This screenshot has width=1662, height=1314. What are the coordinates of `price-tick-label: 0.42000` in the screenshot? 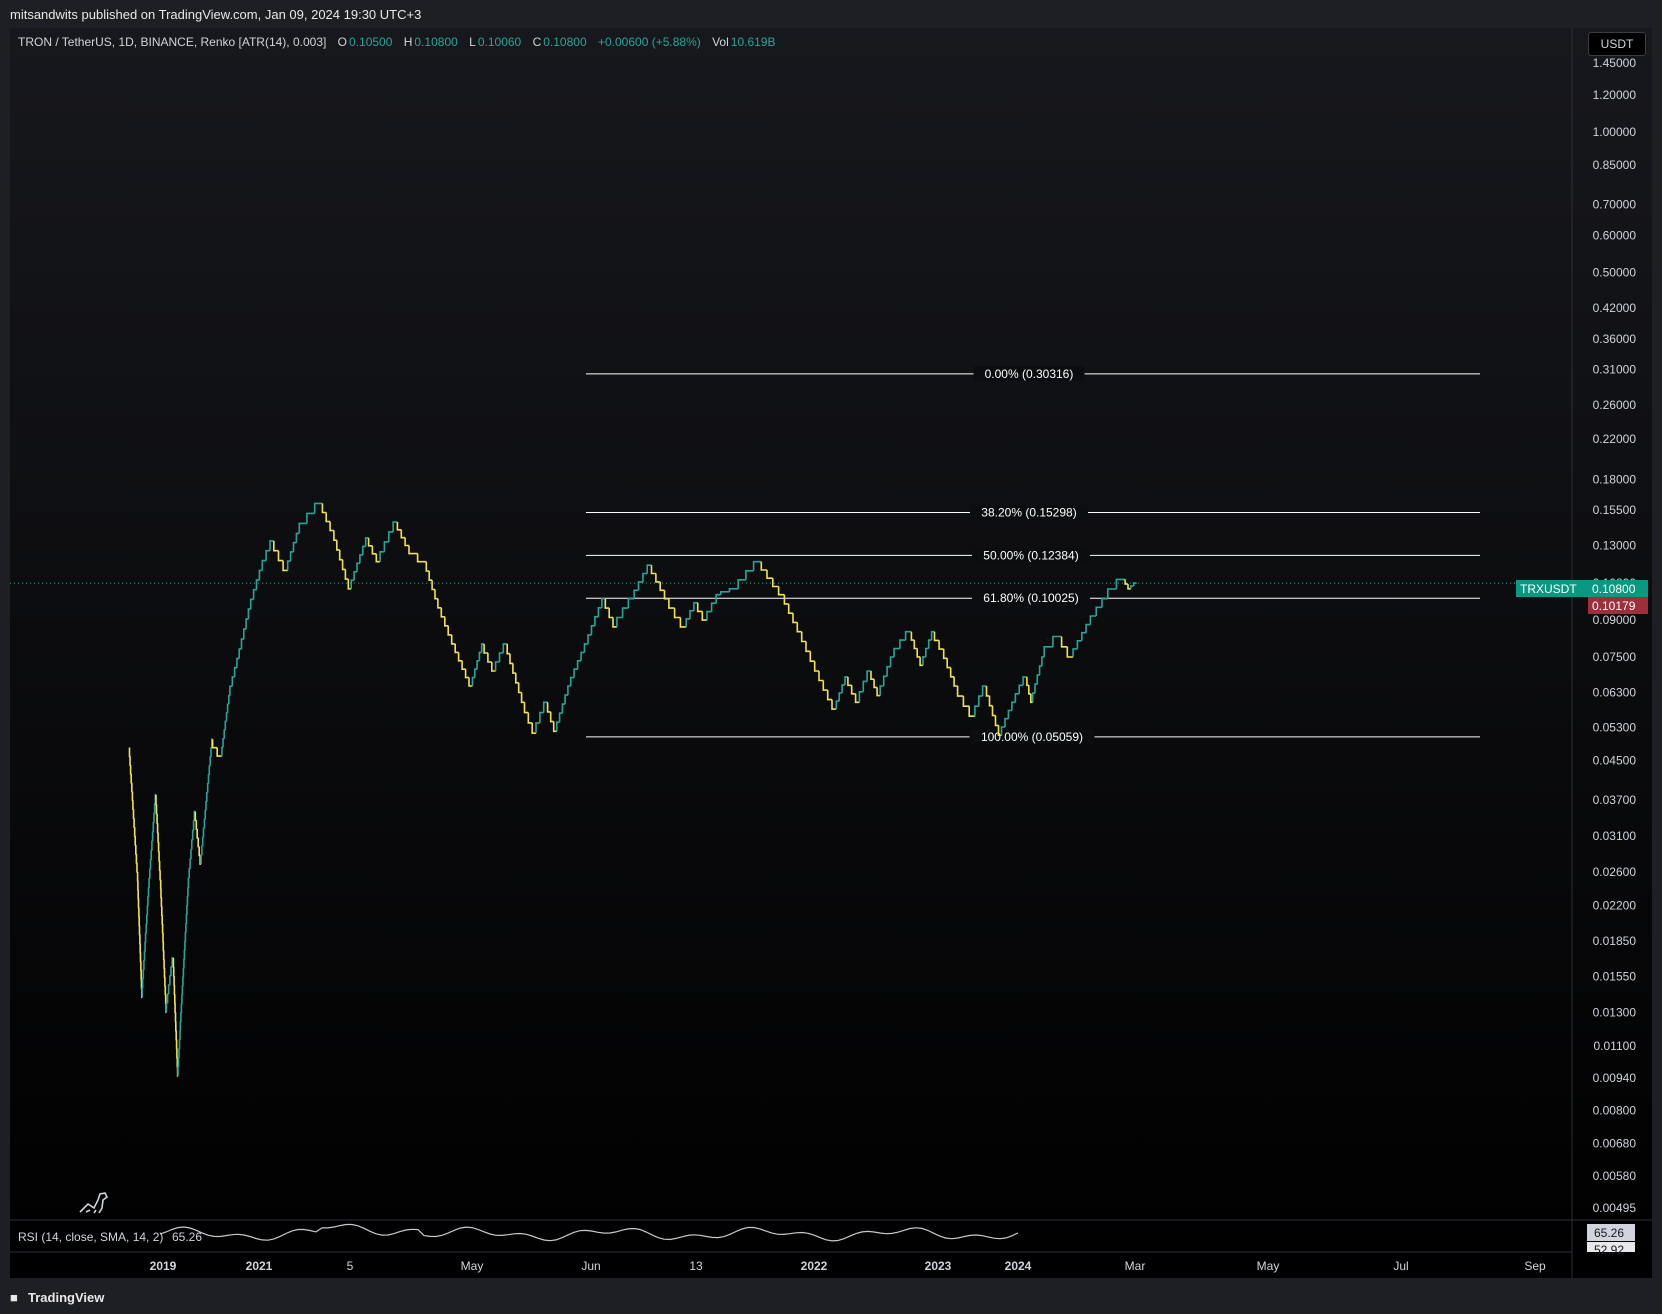 It's located at (1615, 308).